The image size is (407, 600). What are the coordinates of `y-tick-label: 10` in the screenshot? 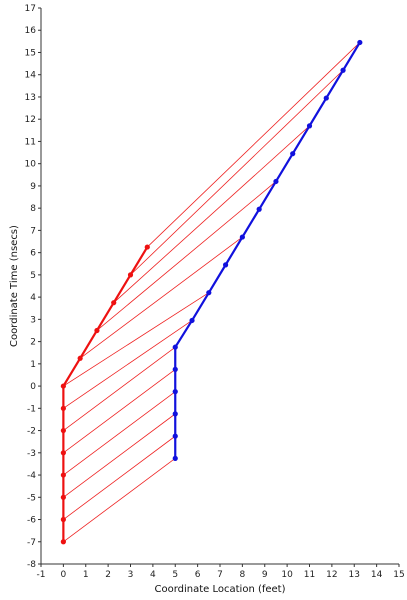 It's located at (31, 165).